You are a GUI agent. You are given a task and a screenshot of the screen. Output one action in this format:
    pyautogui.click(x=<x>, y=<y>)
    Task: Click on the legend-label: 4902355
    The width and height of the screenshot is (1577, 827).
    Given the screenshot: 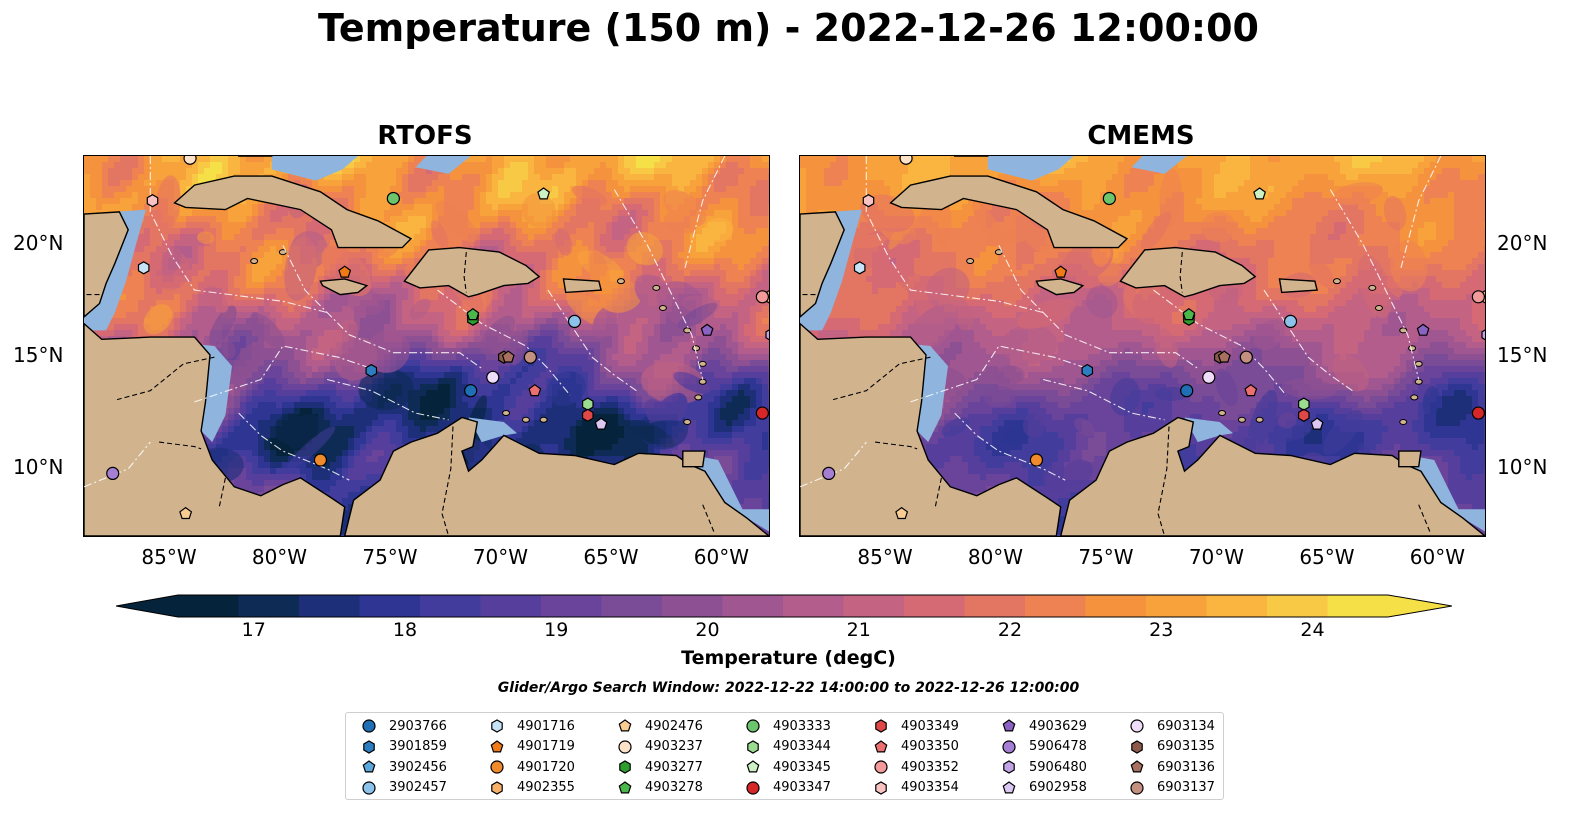 What is the action you would take?
    pyautogui.click(x=546, y=788)
    